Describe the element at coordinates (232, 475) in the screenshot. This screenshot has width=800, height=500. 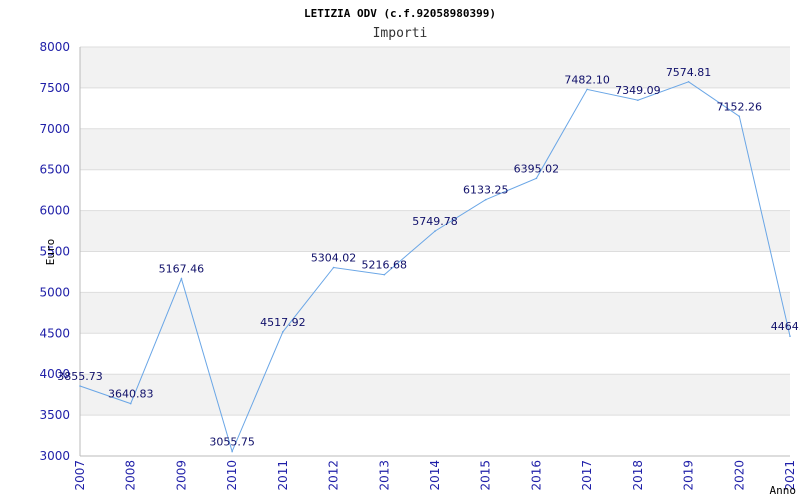
I see `x-tick-label: 2010` at that location.